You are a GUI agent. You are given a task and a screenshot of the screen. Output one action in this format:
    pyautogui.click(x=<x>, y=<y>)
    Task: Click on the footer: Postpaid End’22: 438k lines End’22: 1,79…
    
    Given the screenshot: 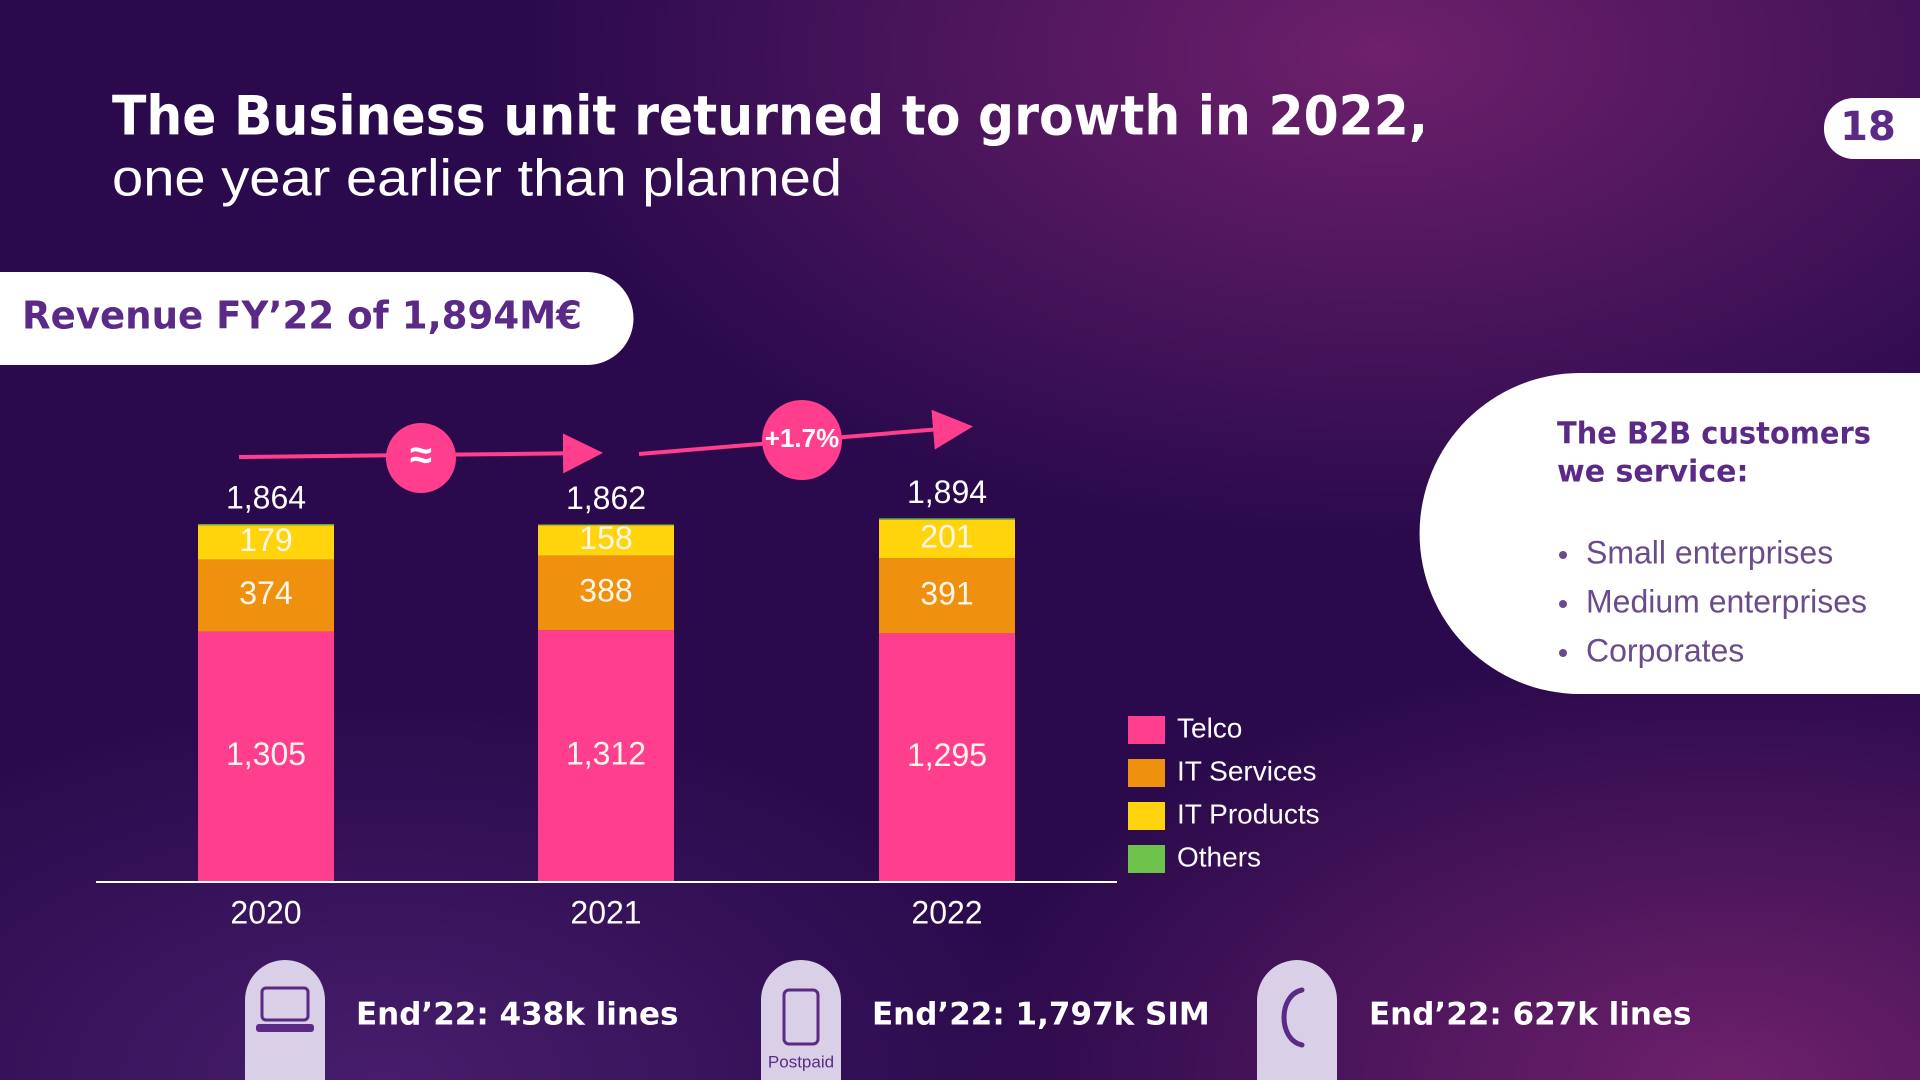 What is the action you would take?
    pyautogui.click(x=968, y=1020)
    